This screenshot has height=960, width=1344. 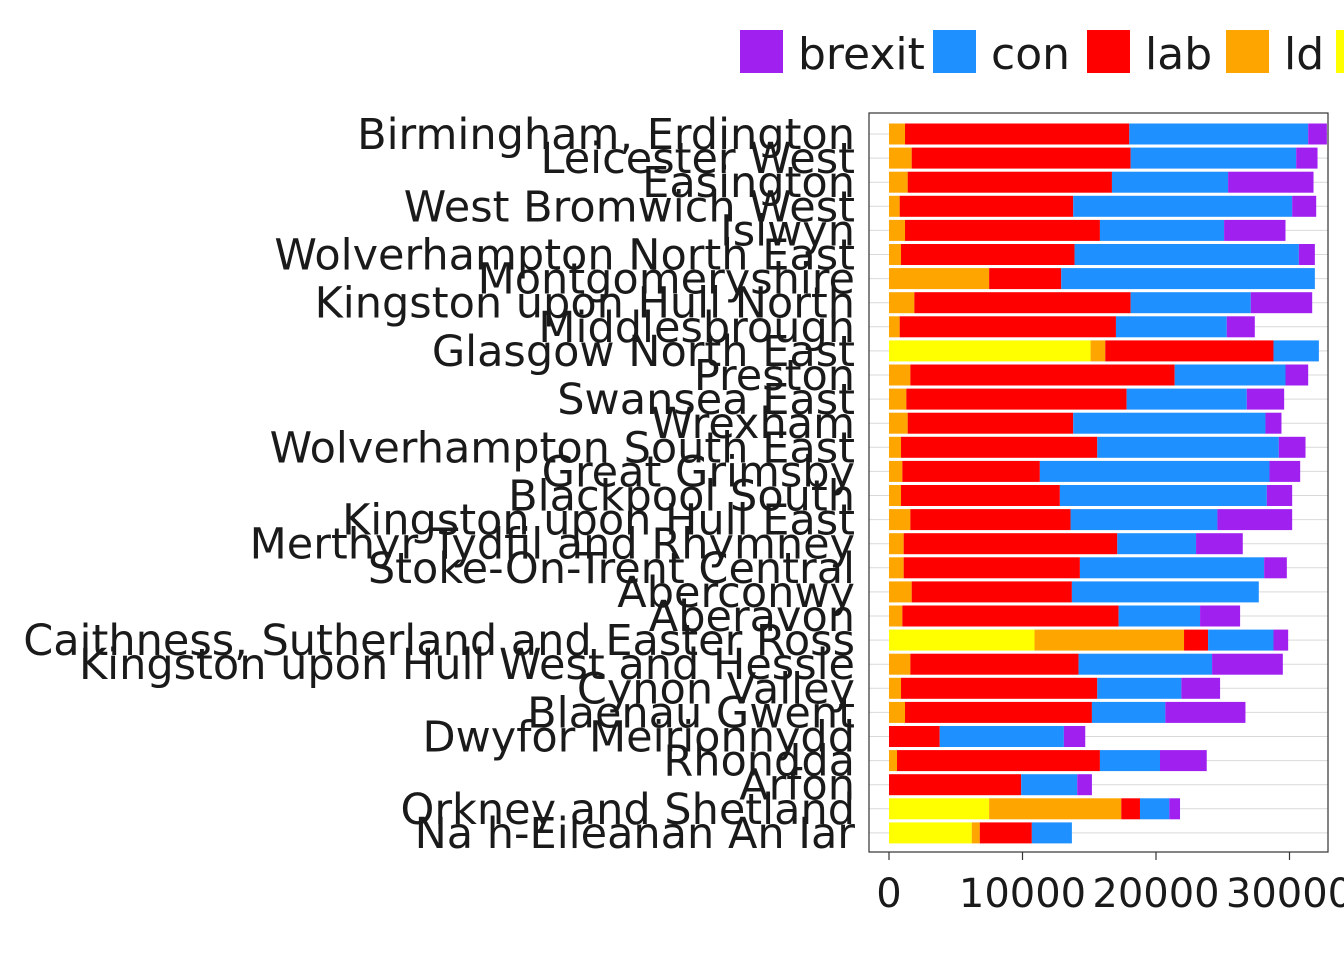 I want to click on y-category-label: Birmingham, Erdington, so click(x=606, y=135).